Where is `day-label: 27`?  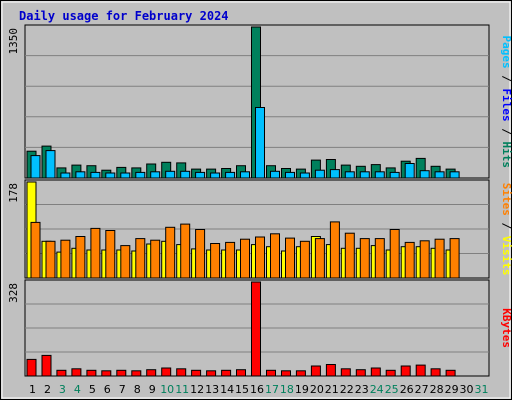
day-label: 27 is located at coordinates (422, 389).